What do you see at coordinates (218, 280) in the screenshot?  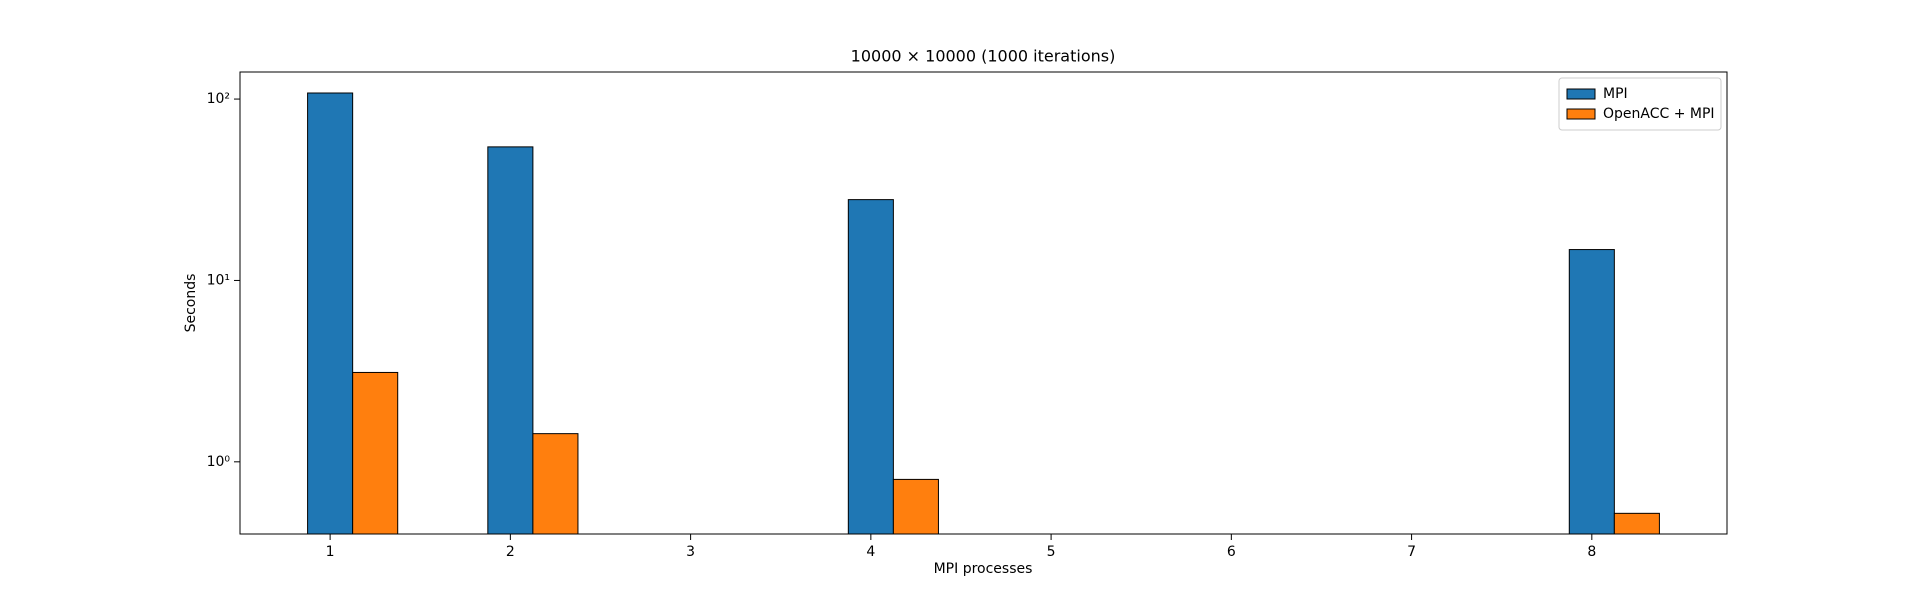 I see `y-tick-label: 10¹` at bounding box center [218, 280].